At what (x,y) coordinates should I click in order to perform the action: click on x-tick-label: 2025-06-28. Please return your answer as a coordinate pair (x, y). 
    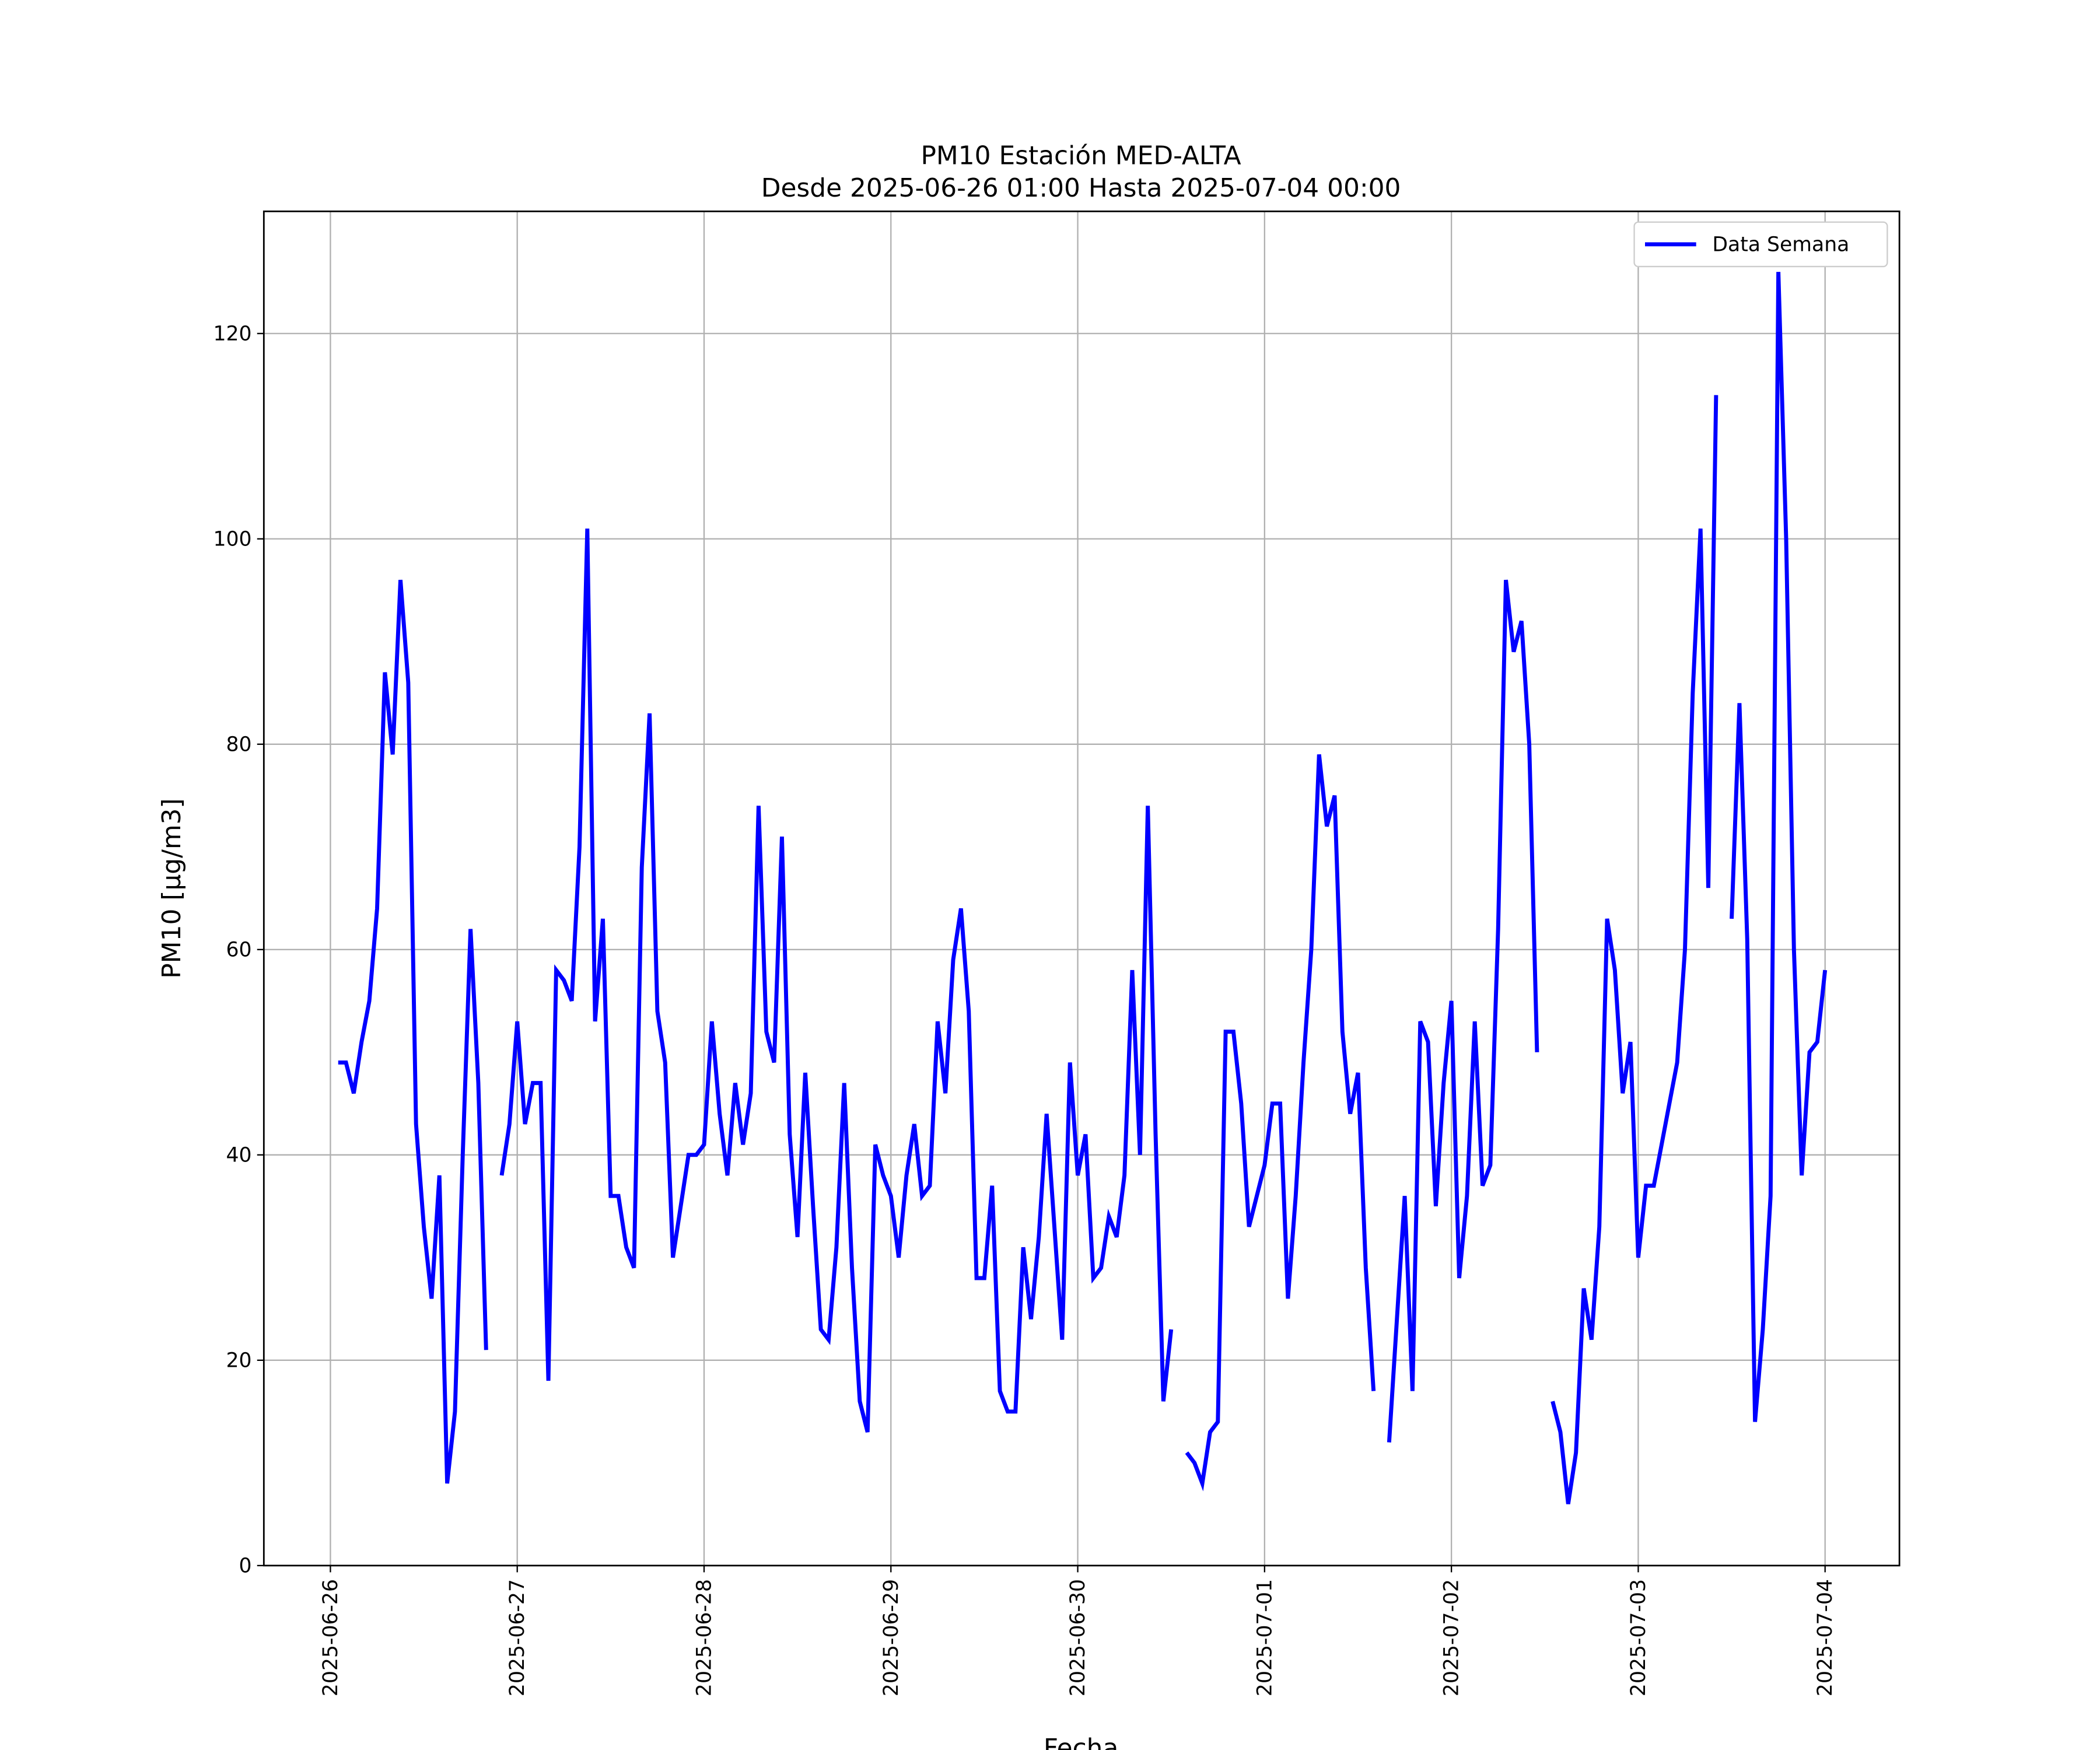
    Looking at the image, I should click on (704, 1637).